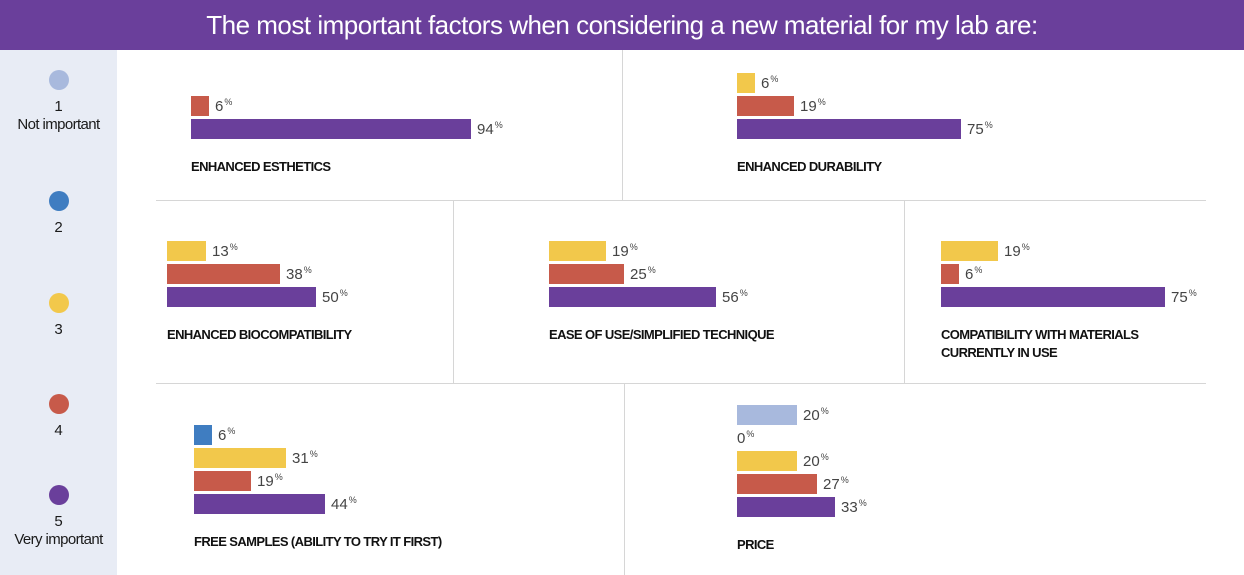 The height and width of the screenshot is (575, 1244). I want to click on bar-row-level-4: 19%, so click(238, 481).